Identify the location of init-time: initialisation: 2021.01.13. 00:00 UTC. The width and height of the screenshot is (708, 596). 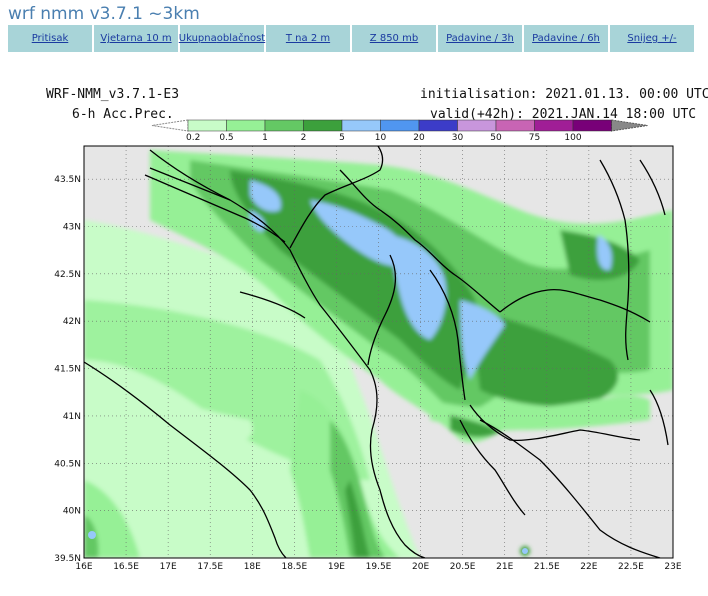
(564, 94).